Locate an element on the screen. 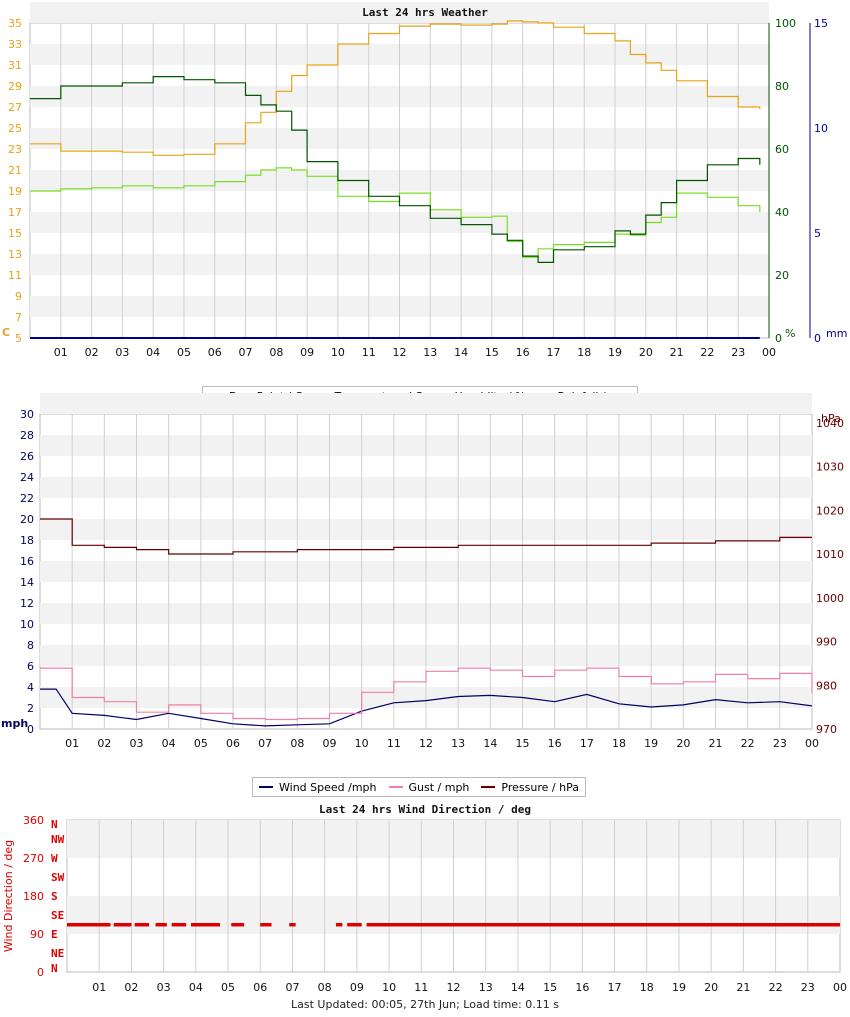 The height and width of the screenshot is (1017, 850). y-tick-label: 18 is located at coordinates (27, 540).